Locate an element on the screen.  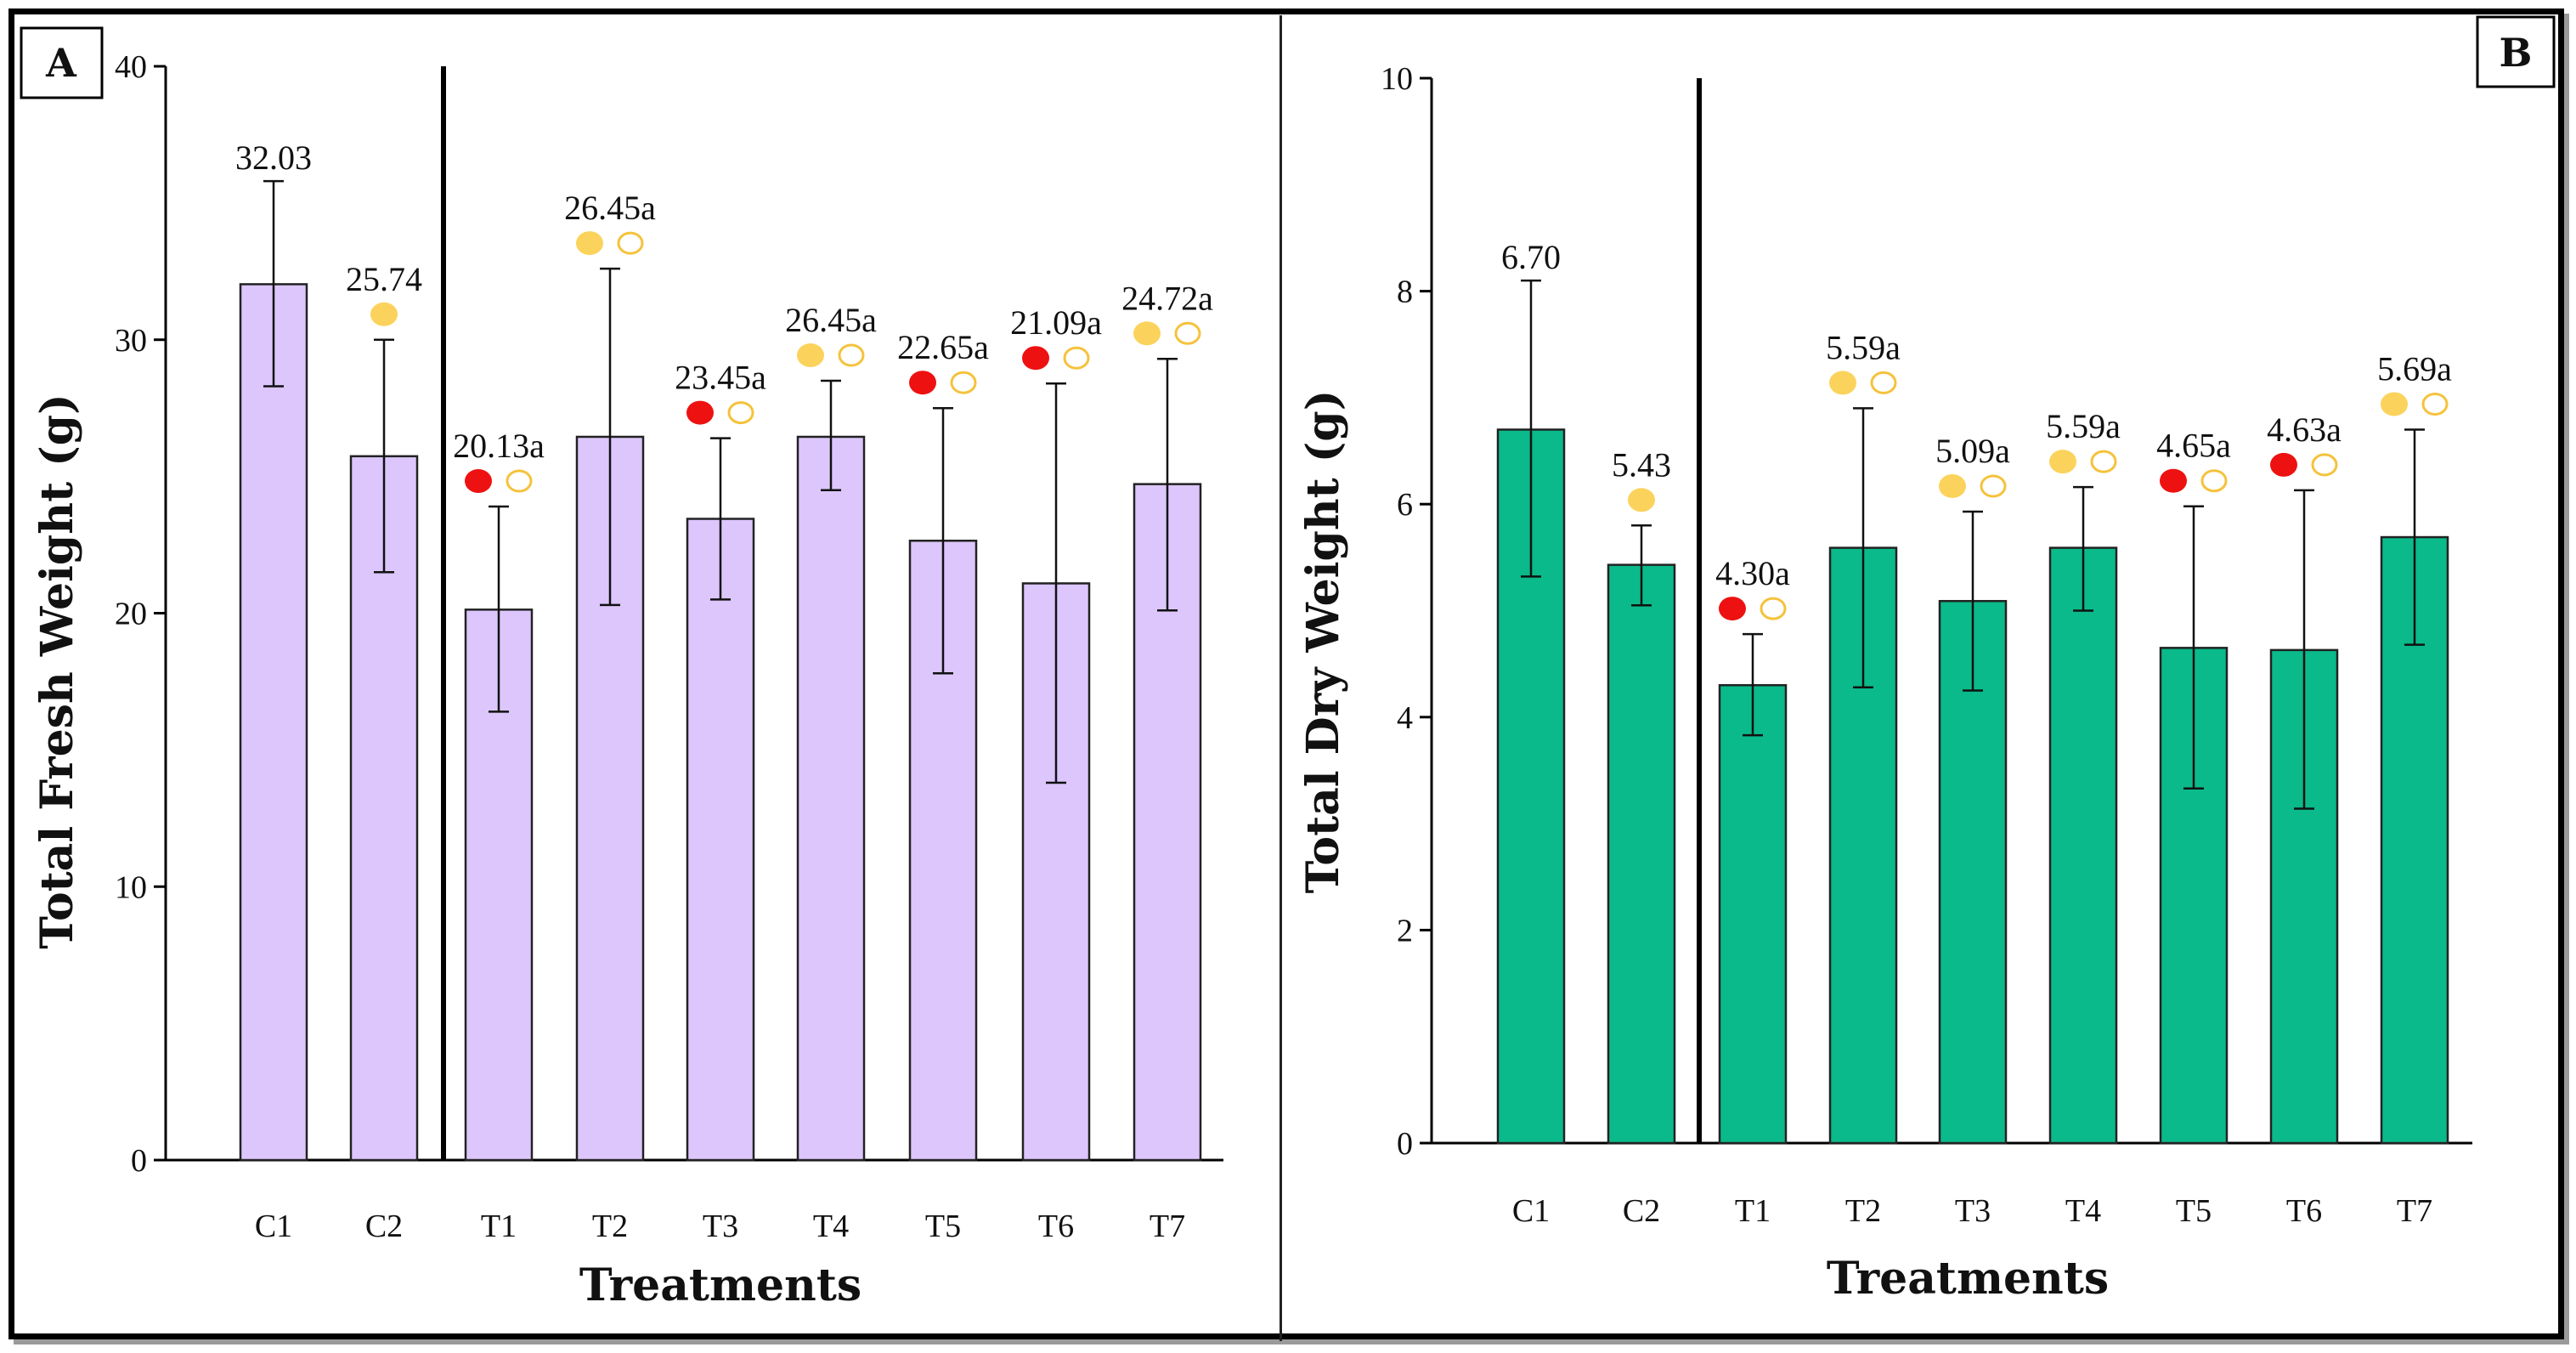
panel-b-letter: B is located at coordinates (2516, 53).